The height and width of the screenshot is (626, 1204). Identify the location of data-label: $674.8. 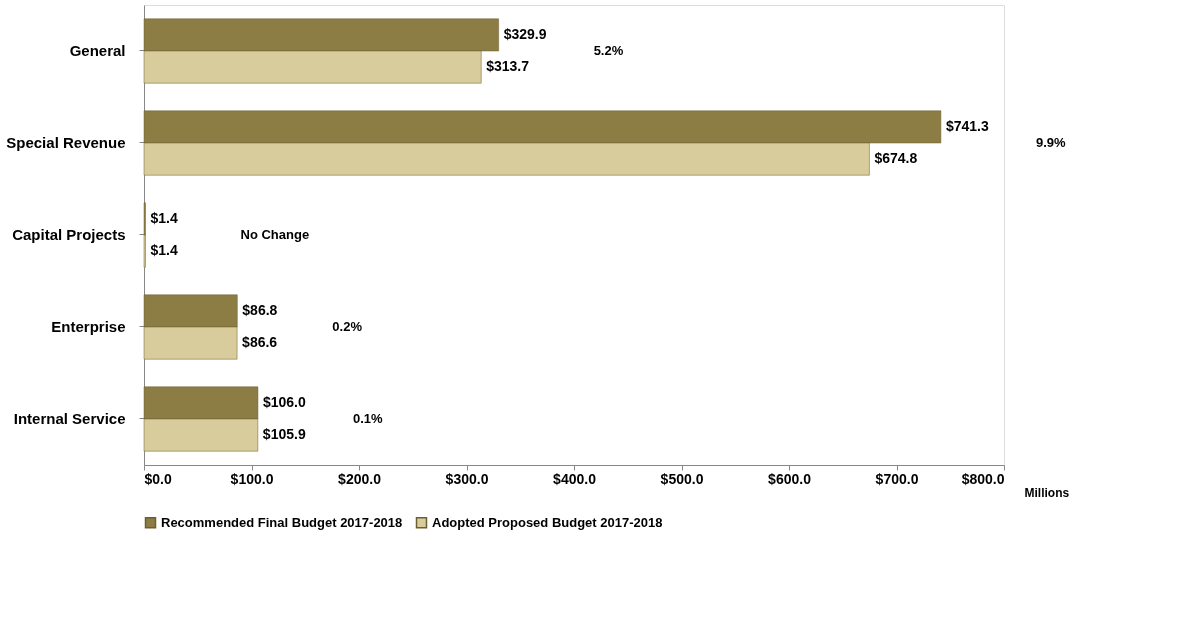
(896, 158).